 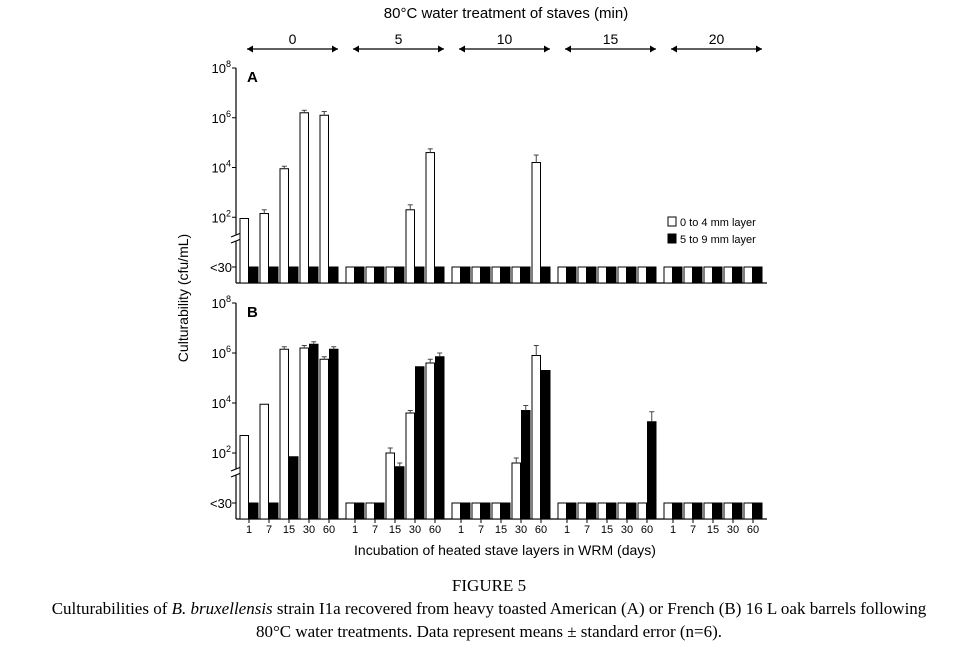 I want to click on group-label-20: 20, so click(x=717, y=39).